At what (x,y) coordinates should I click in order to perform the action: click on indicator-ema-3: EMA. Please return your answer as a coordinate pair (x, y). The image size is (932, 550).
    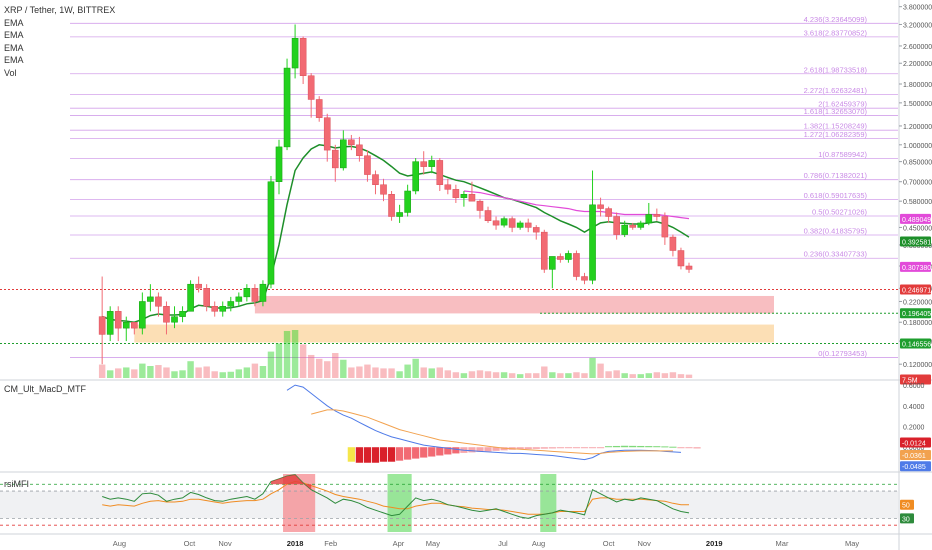
    Looking at the image, I should click on (14, 47).